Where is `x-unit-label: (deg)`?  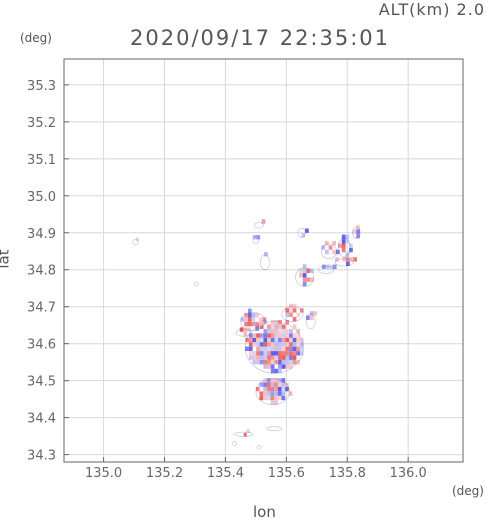 x-unit-label: (deg) is located at coordinates (468, 491).